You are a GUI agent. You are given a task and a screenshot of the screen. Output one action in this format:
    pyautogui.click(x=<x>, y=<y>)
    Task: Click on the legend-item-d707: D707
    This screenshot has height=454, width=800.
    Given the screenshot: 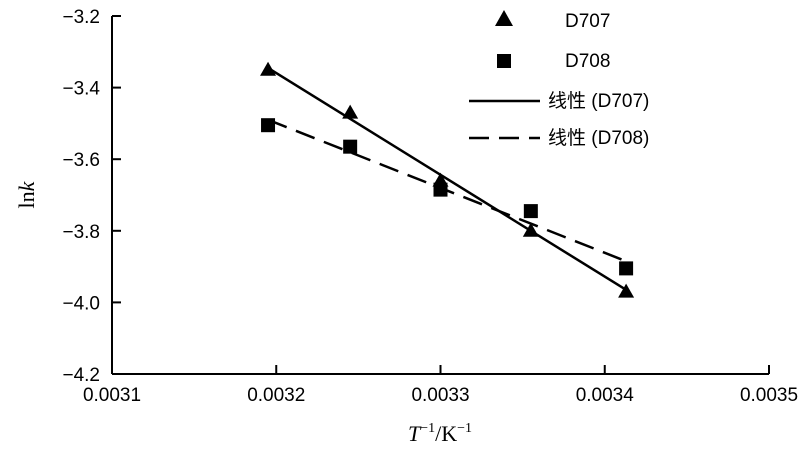 What is the action you would take?
    pyautogui.click(x=552, y=21)
    